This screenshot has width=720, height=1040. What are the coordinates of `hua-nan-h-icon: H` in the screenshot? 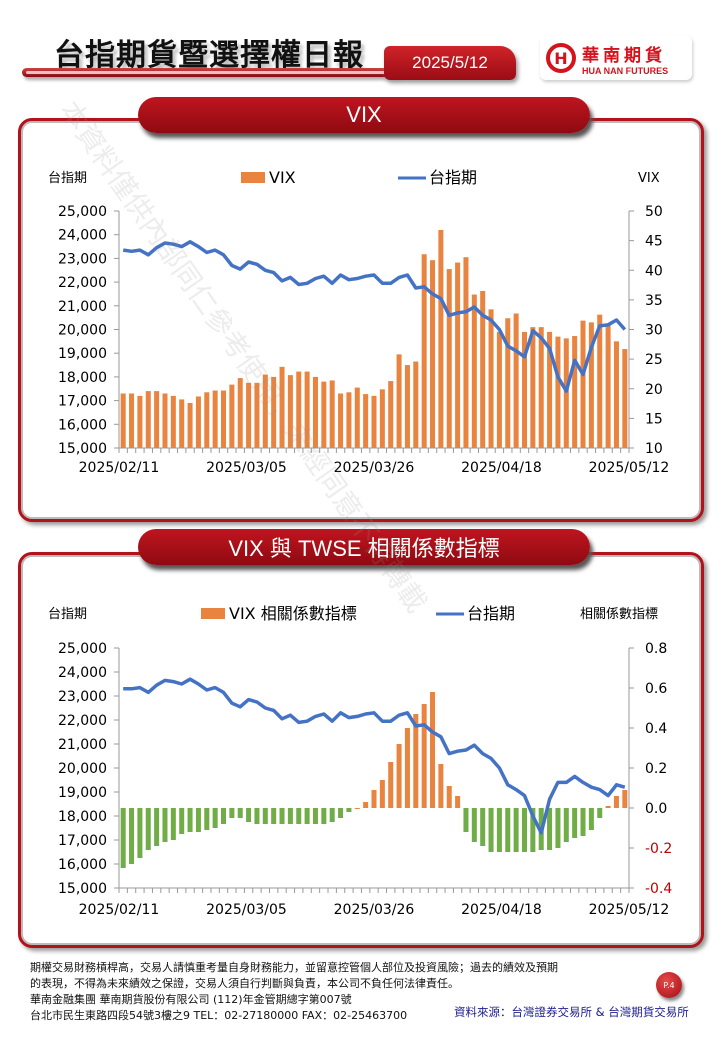 It's located at (561, 58).